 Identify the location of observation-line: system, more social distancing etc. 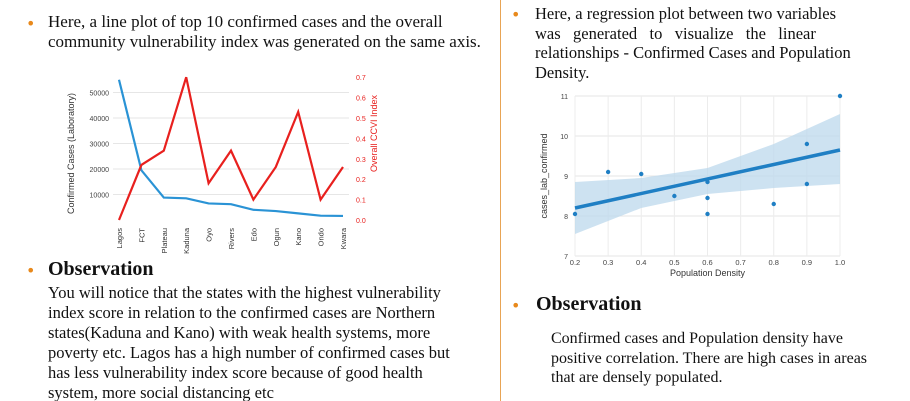
(161, 392).